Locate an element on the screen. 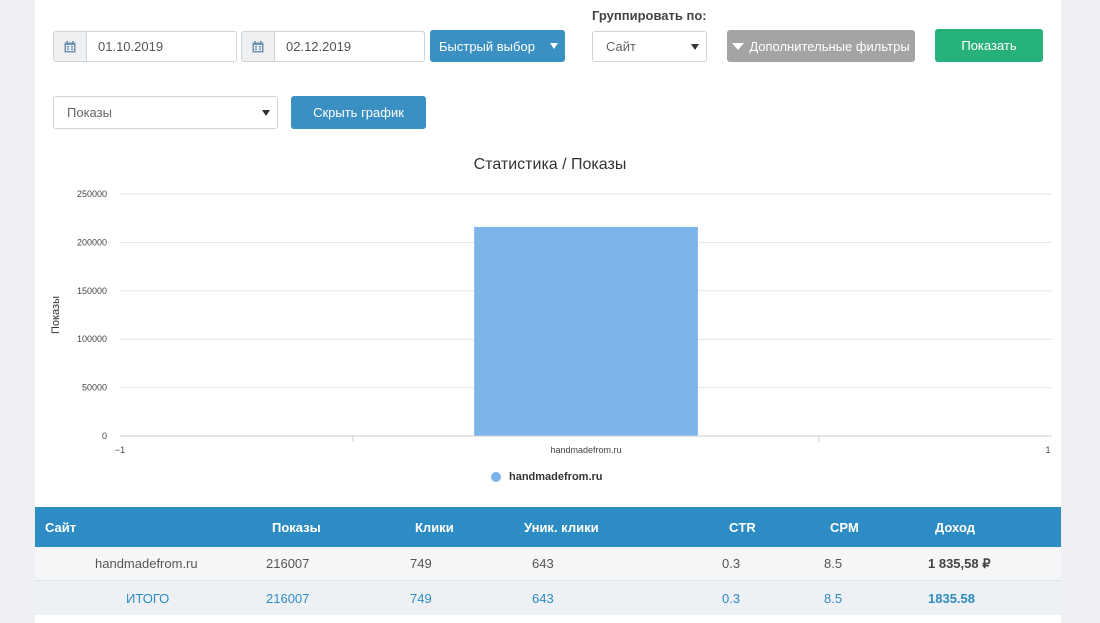 This screenshot has height=623, width=1100. cell-total-cpm: 8.5 is located at coordinates (833, 598).